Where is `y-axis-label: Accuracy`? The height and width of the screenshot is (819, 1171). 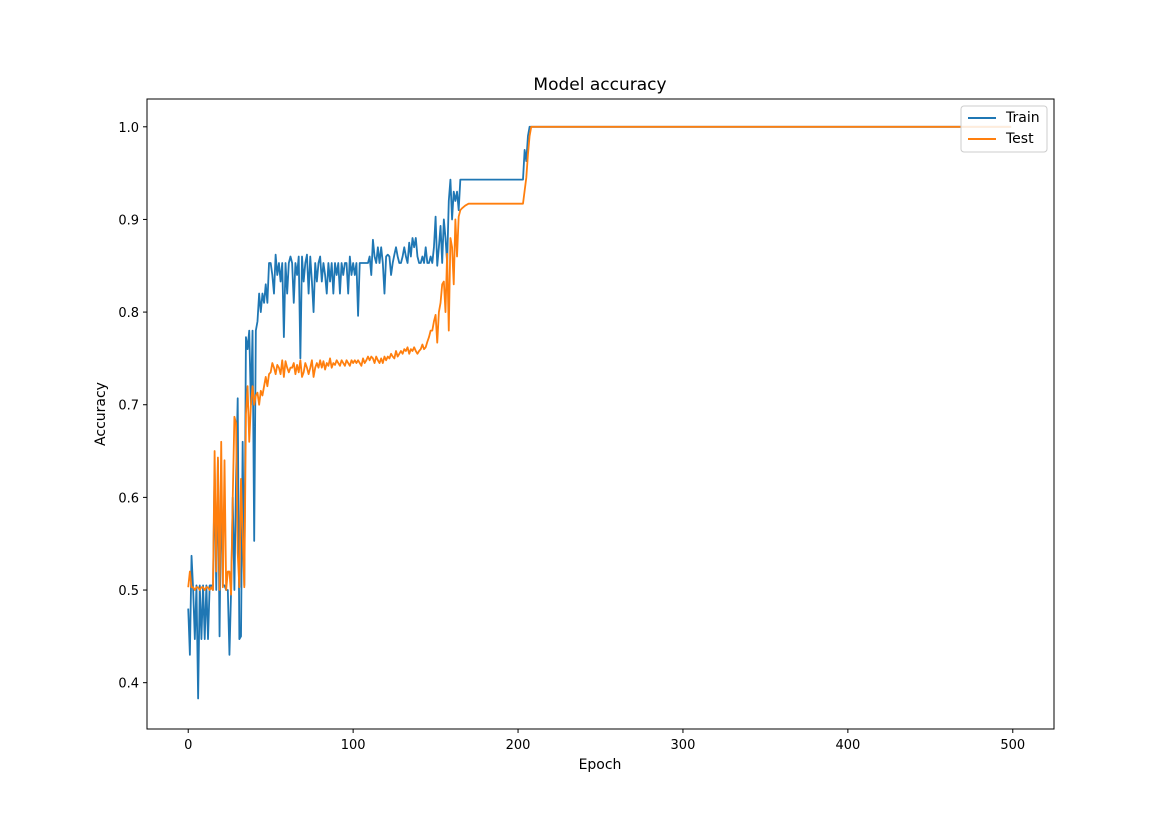 y-axis-label: Accuracy is located at coordinates (101, 414).